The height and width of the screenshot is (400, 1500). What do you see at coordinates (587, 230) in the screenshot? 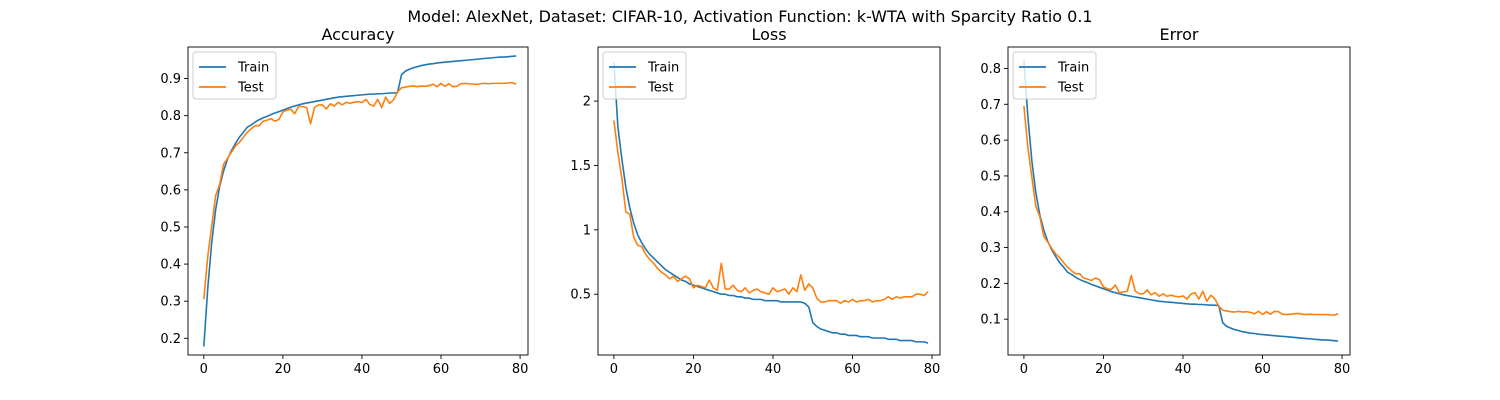
I see `y-tick-label: 1` at bounding box center [587, 230].